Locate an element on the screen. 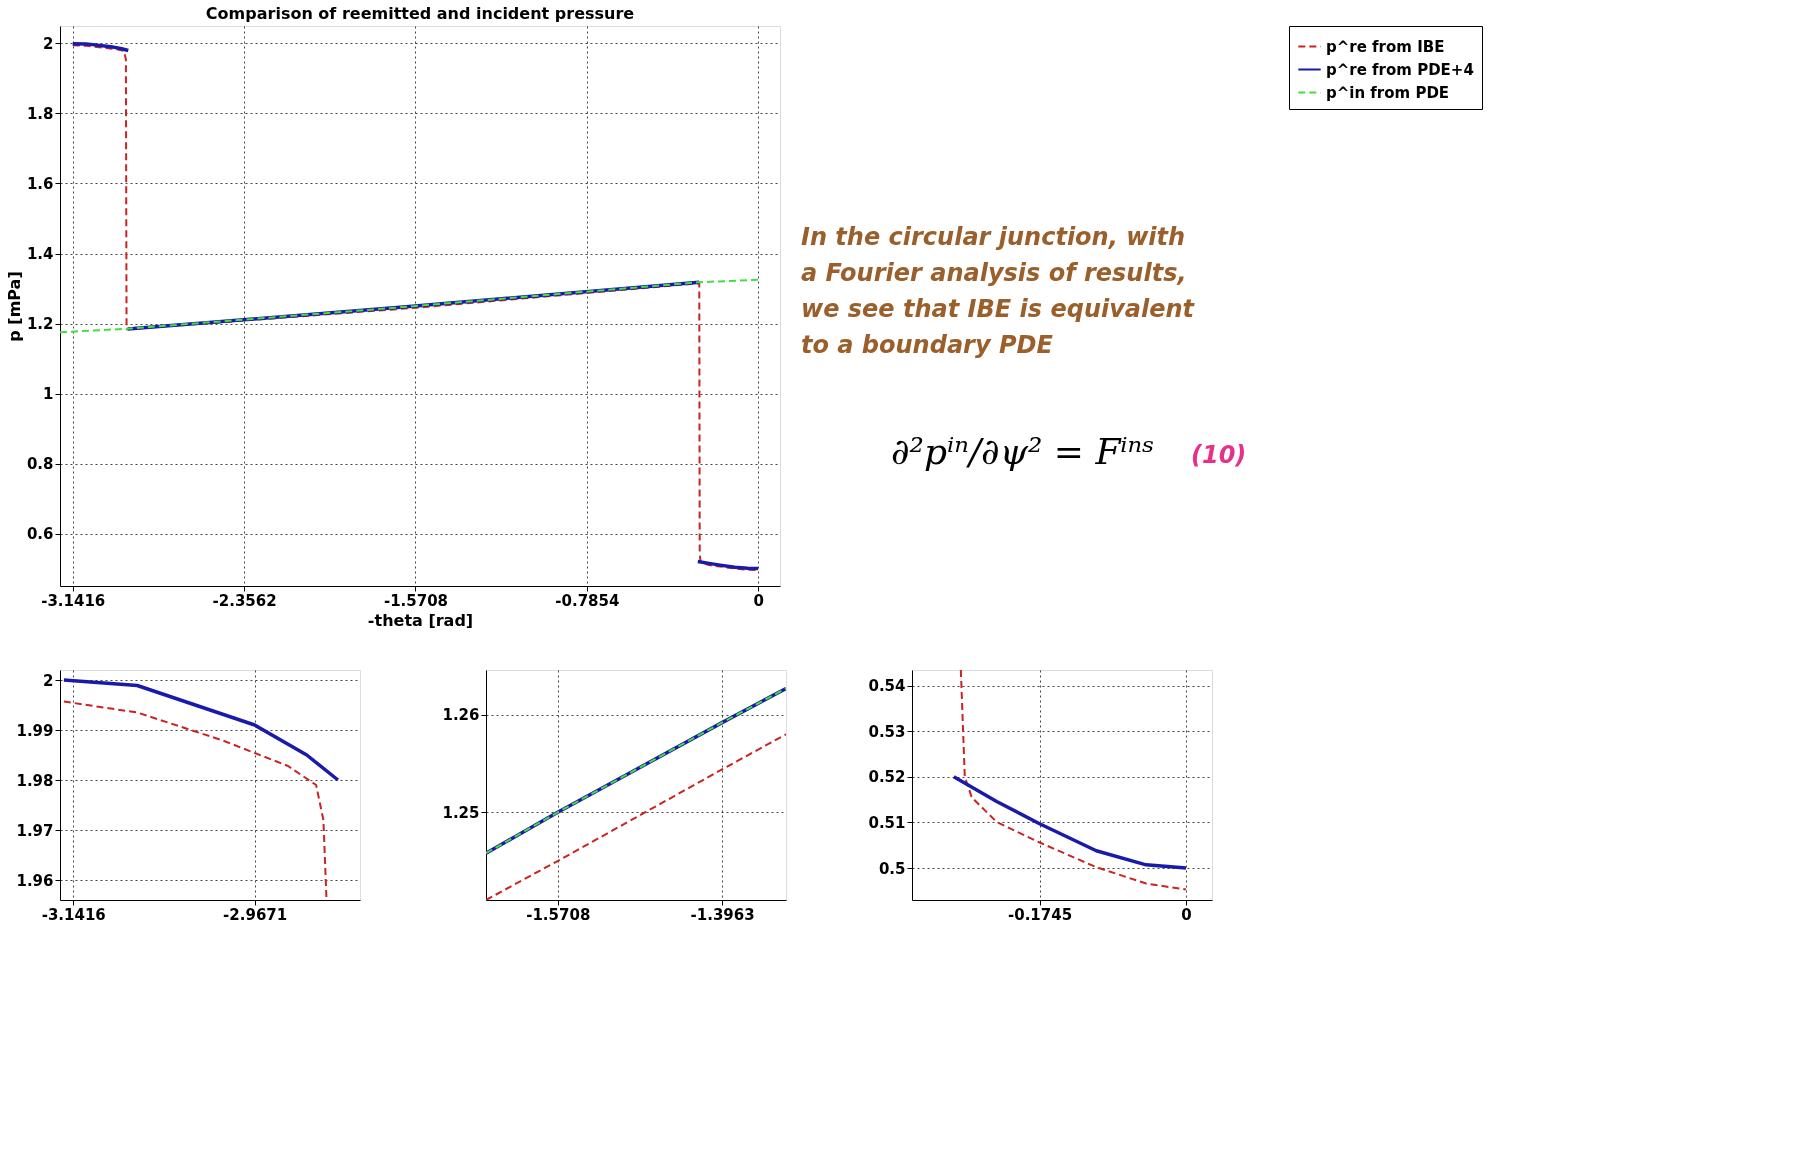 This screenshot has height=1171, width=1814. x-axis-title: -theta [rad] is located at coordinates (420, 620).